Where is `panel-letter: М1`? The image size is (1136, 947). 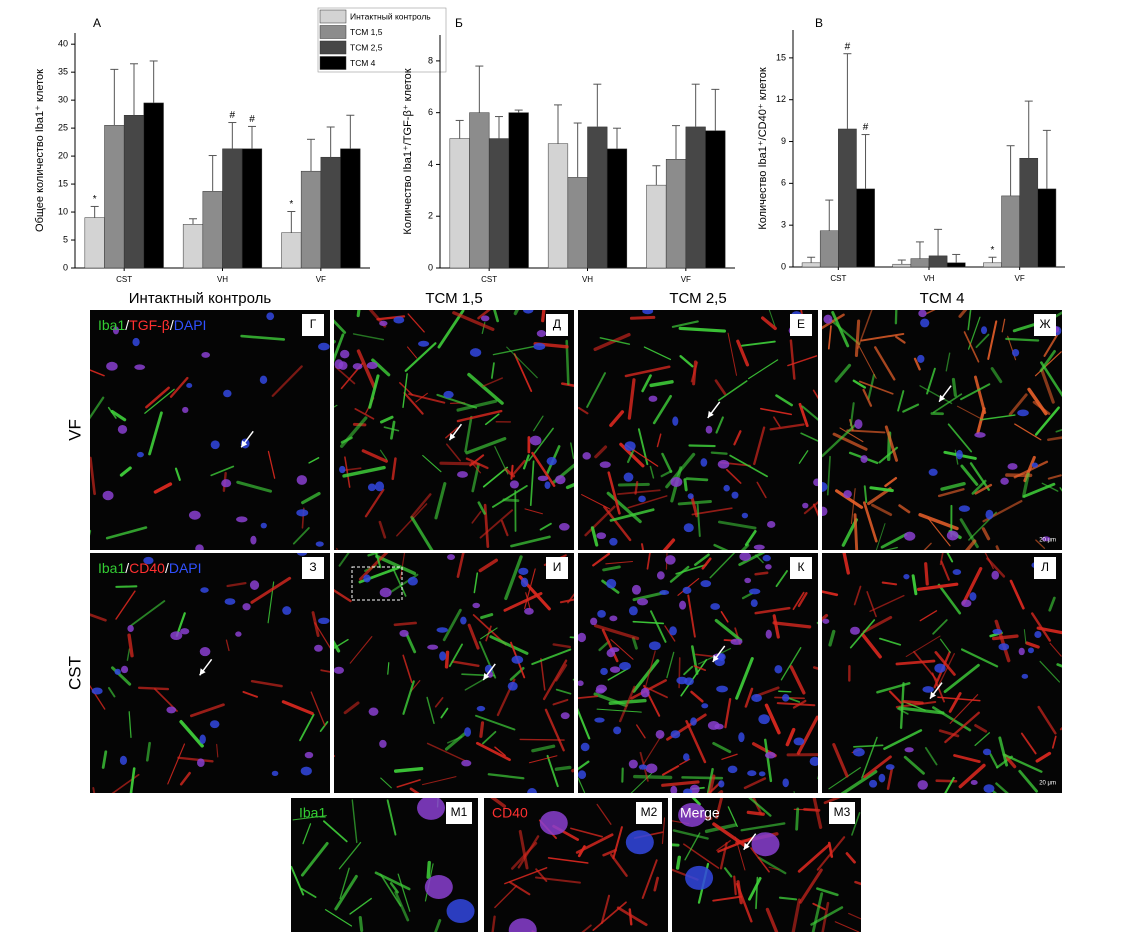
panel-letter: М1 is located at coordinates (459, 812).